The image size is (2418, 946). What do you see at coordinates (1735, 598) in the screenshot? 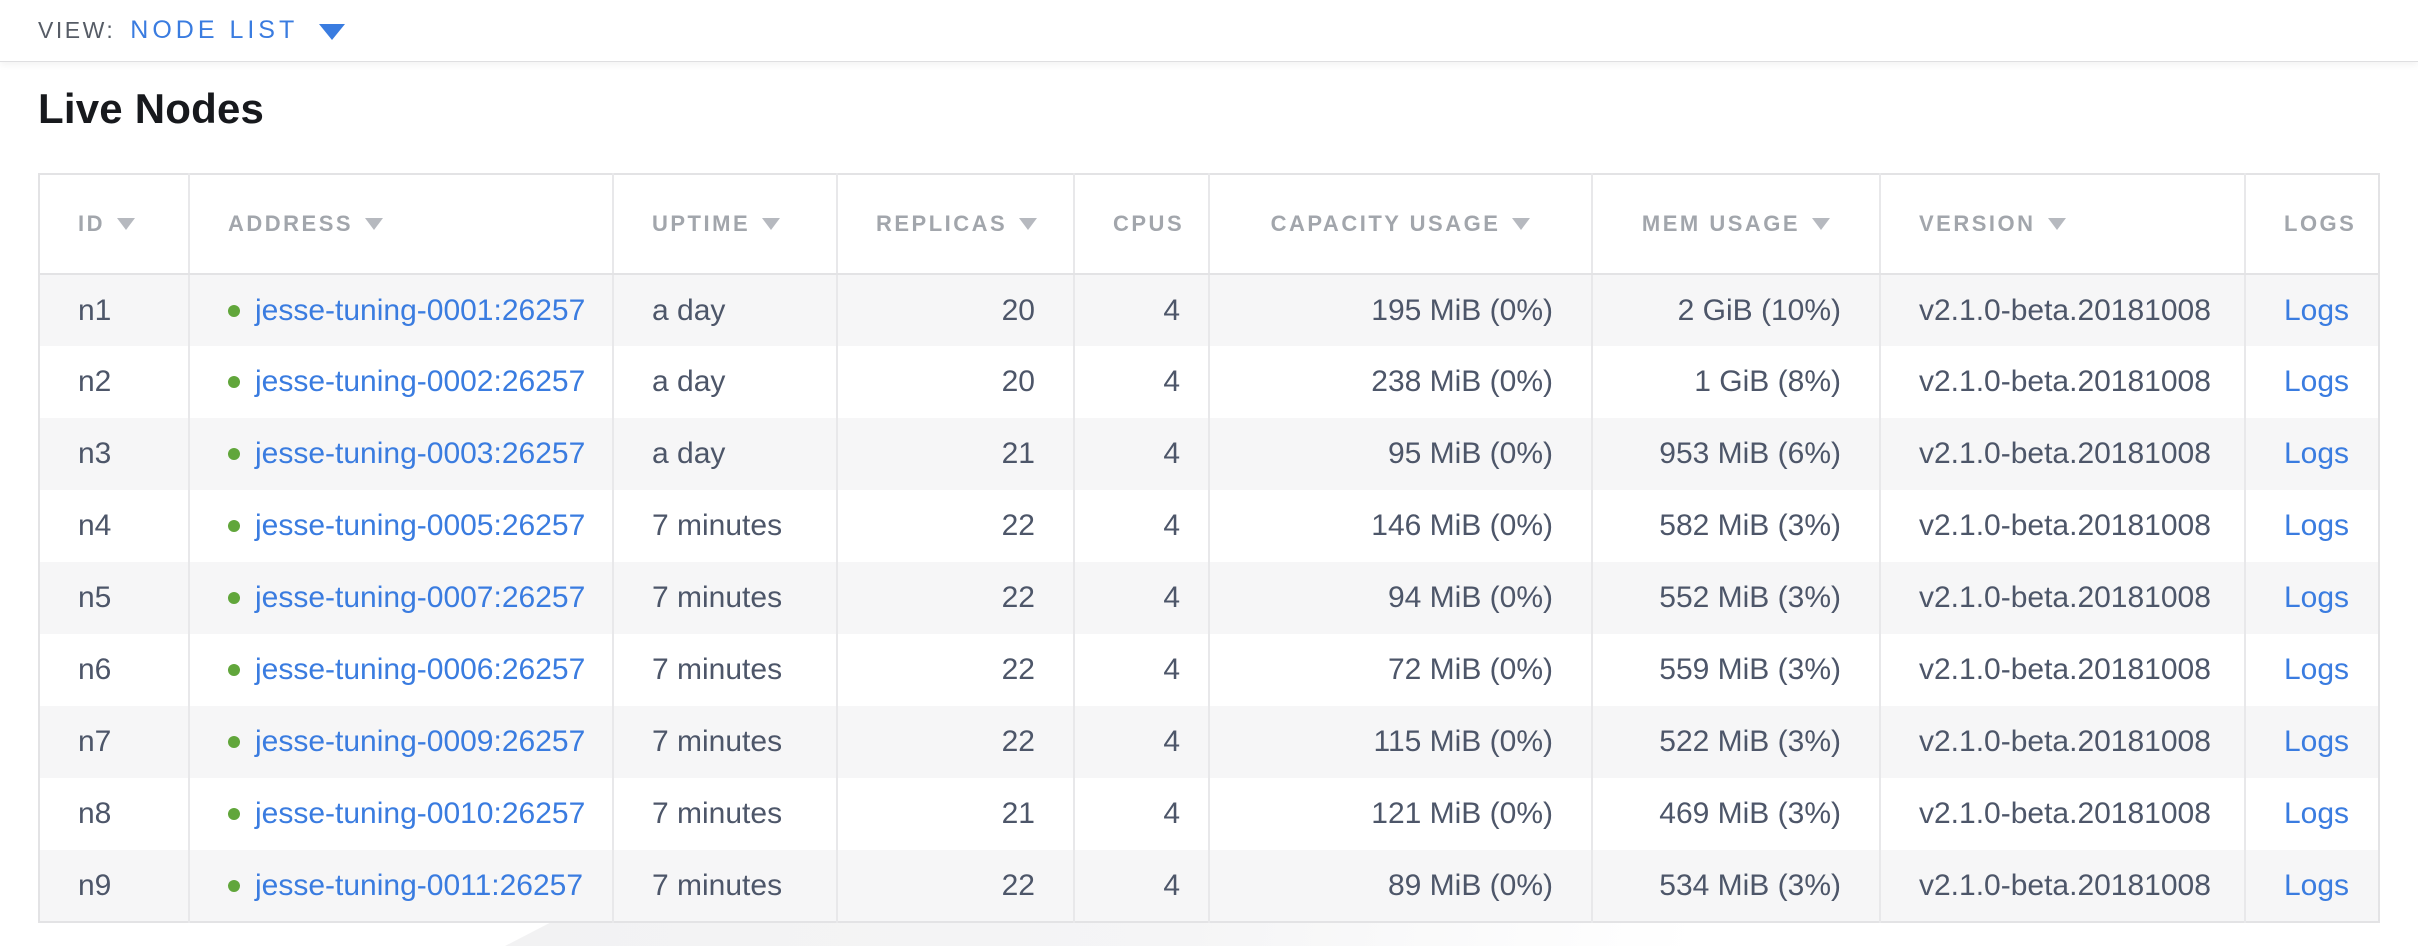
I see `cell-mem_usage: 552 MiB (3%)` at bounding box center [1735, 598].